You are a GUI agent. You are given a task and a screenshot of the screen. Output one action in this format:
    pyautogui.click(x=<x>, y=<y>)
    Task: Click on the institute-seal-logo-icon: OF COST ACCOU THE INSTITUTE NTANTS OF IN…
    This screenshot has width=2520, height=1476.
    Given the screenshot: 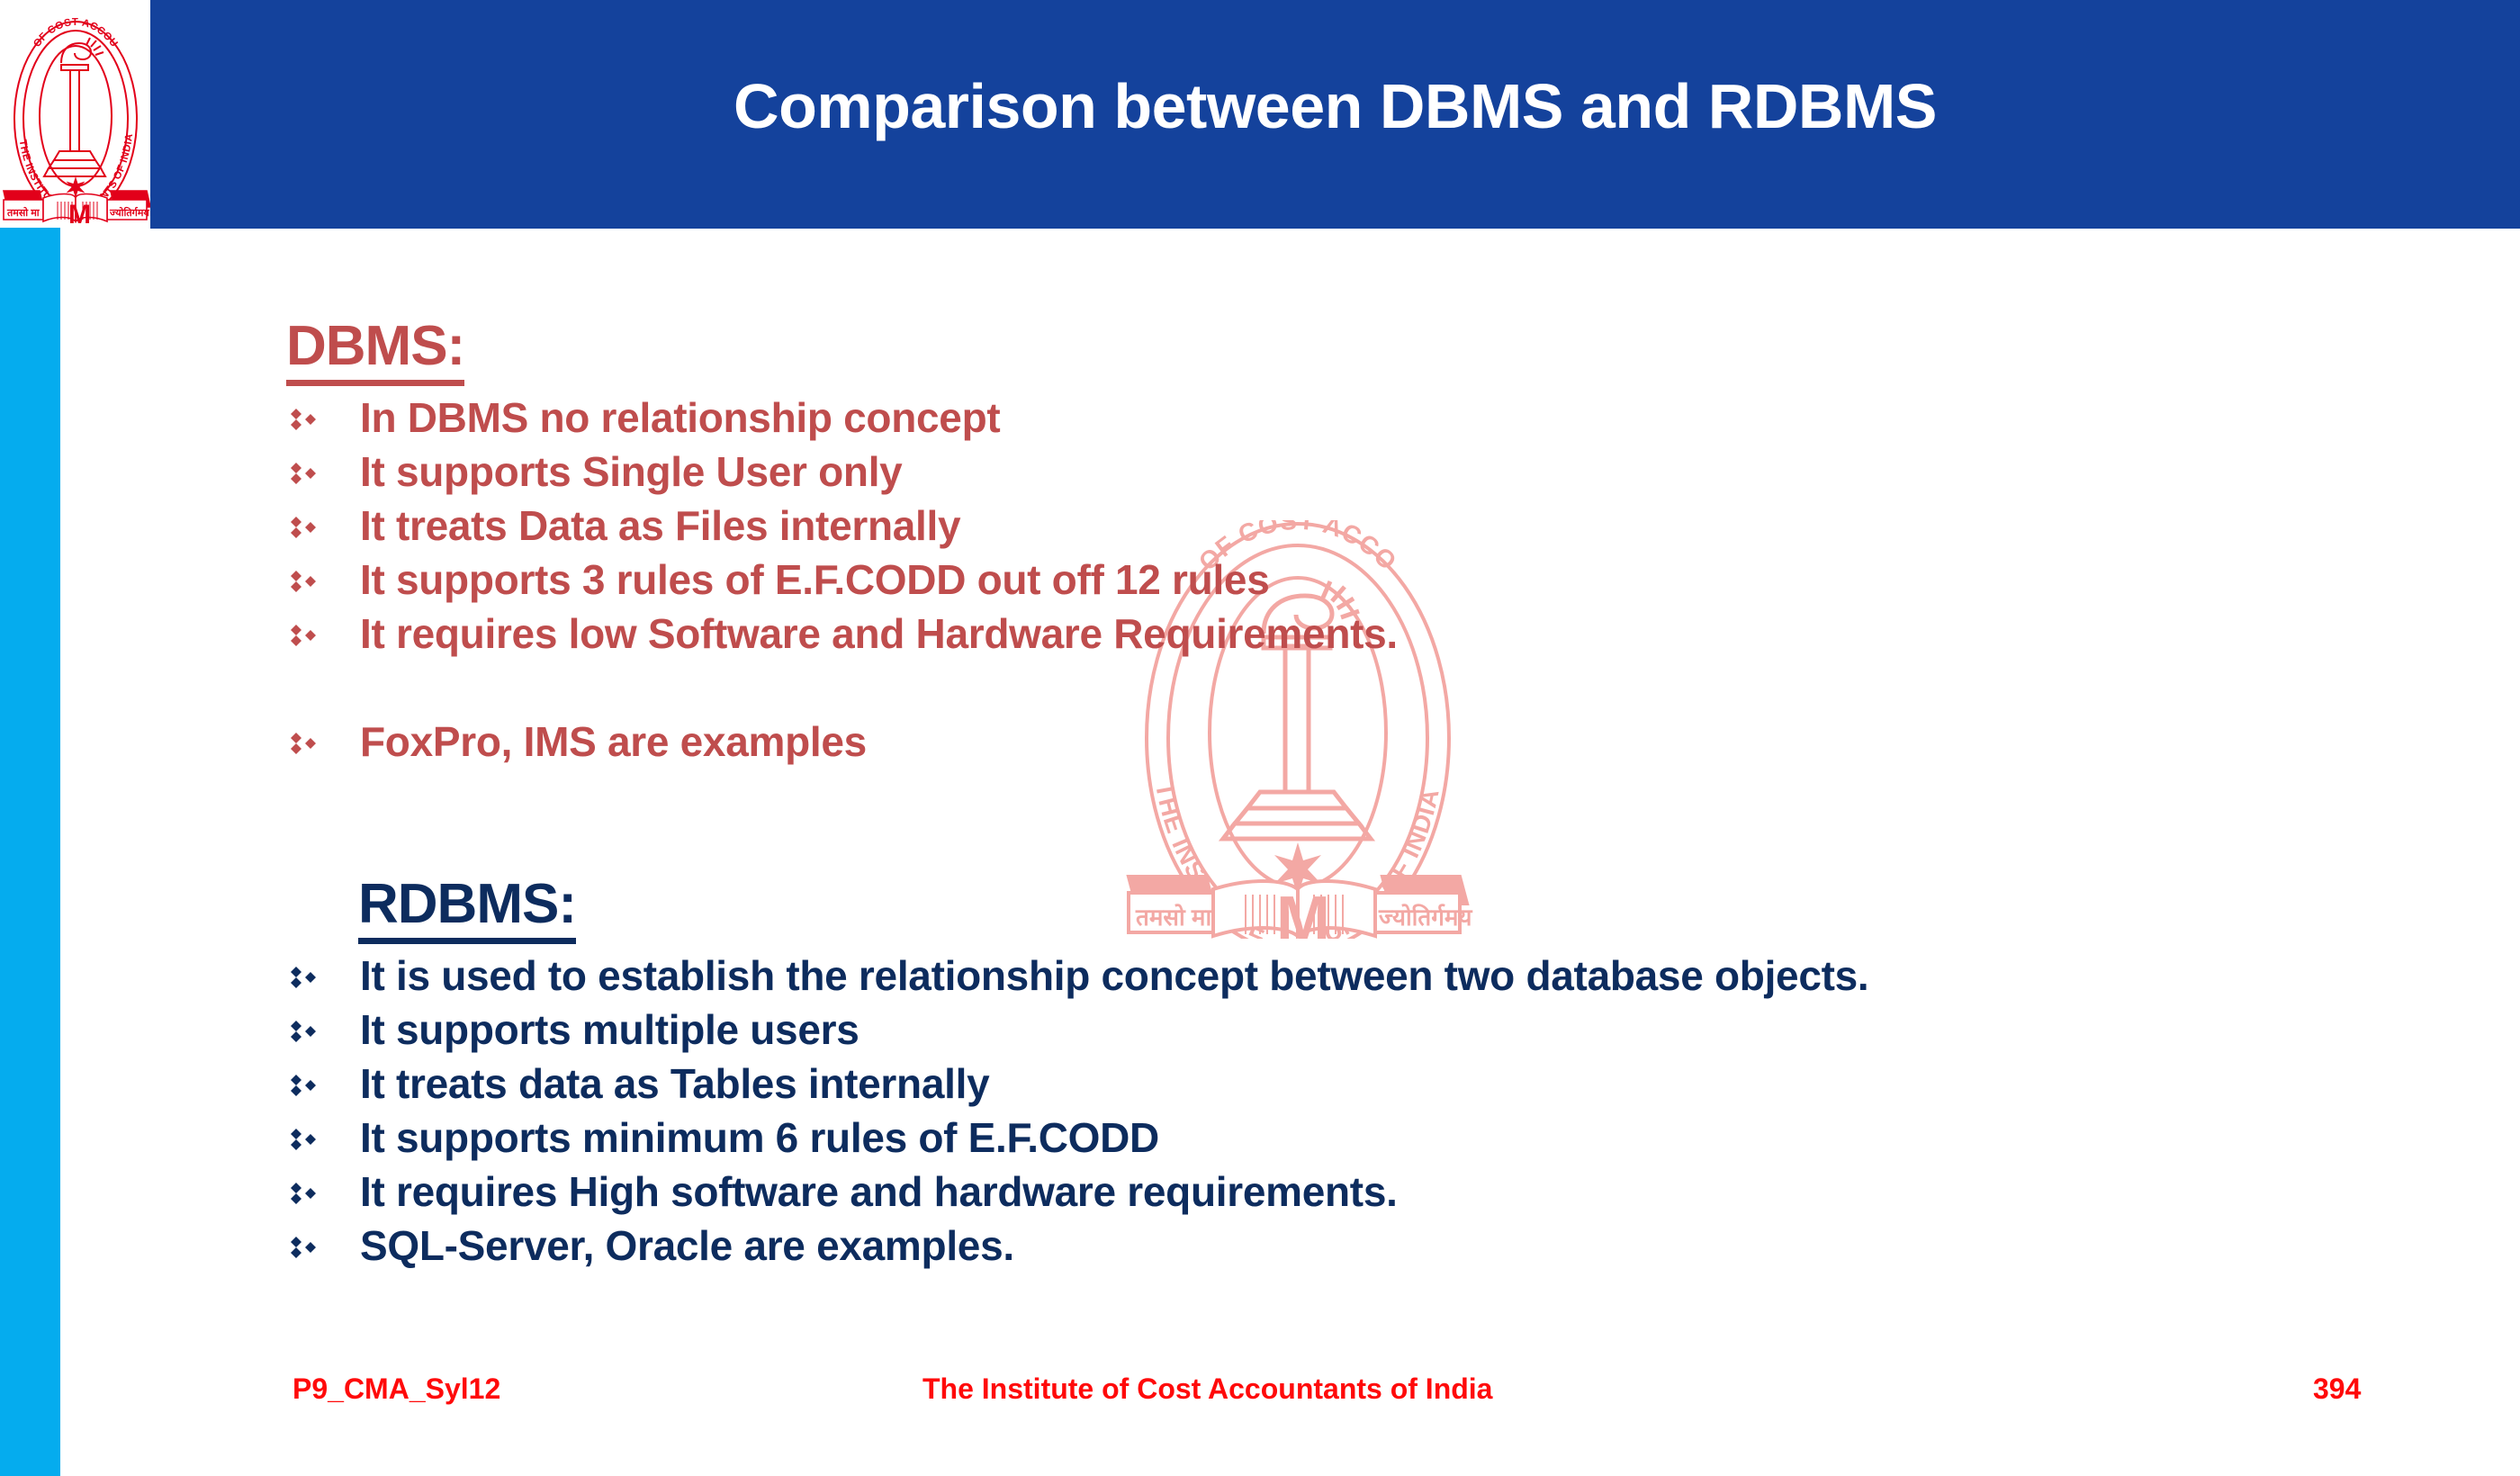 What is the action you would take?
    pyautogui.click(x=75, y=115)
    